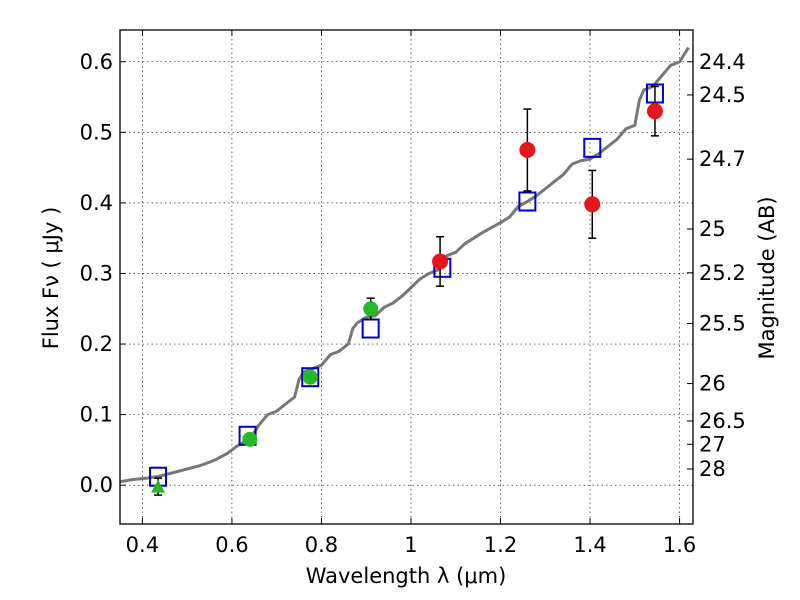  I want to click on y2-tick-label: 25.2, so click(722, 273).